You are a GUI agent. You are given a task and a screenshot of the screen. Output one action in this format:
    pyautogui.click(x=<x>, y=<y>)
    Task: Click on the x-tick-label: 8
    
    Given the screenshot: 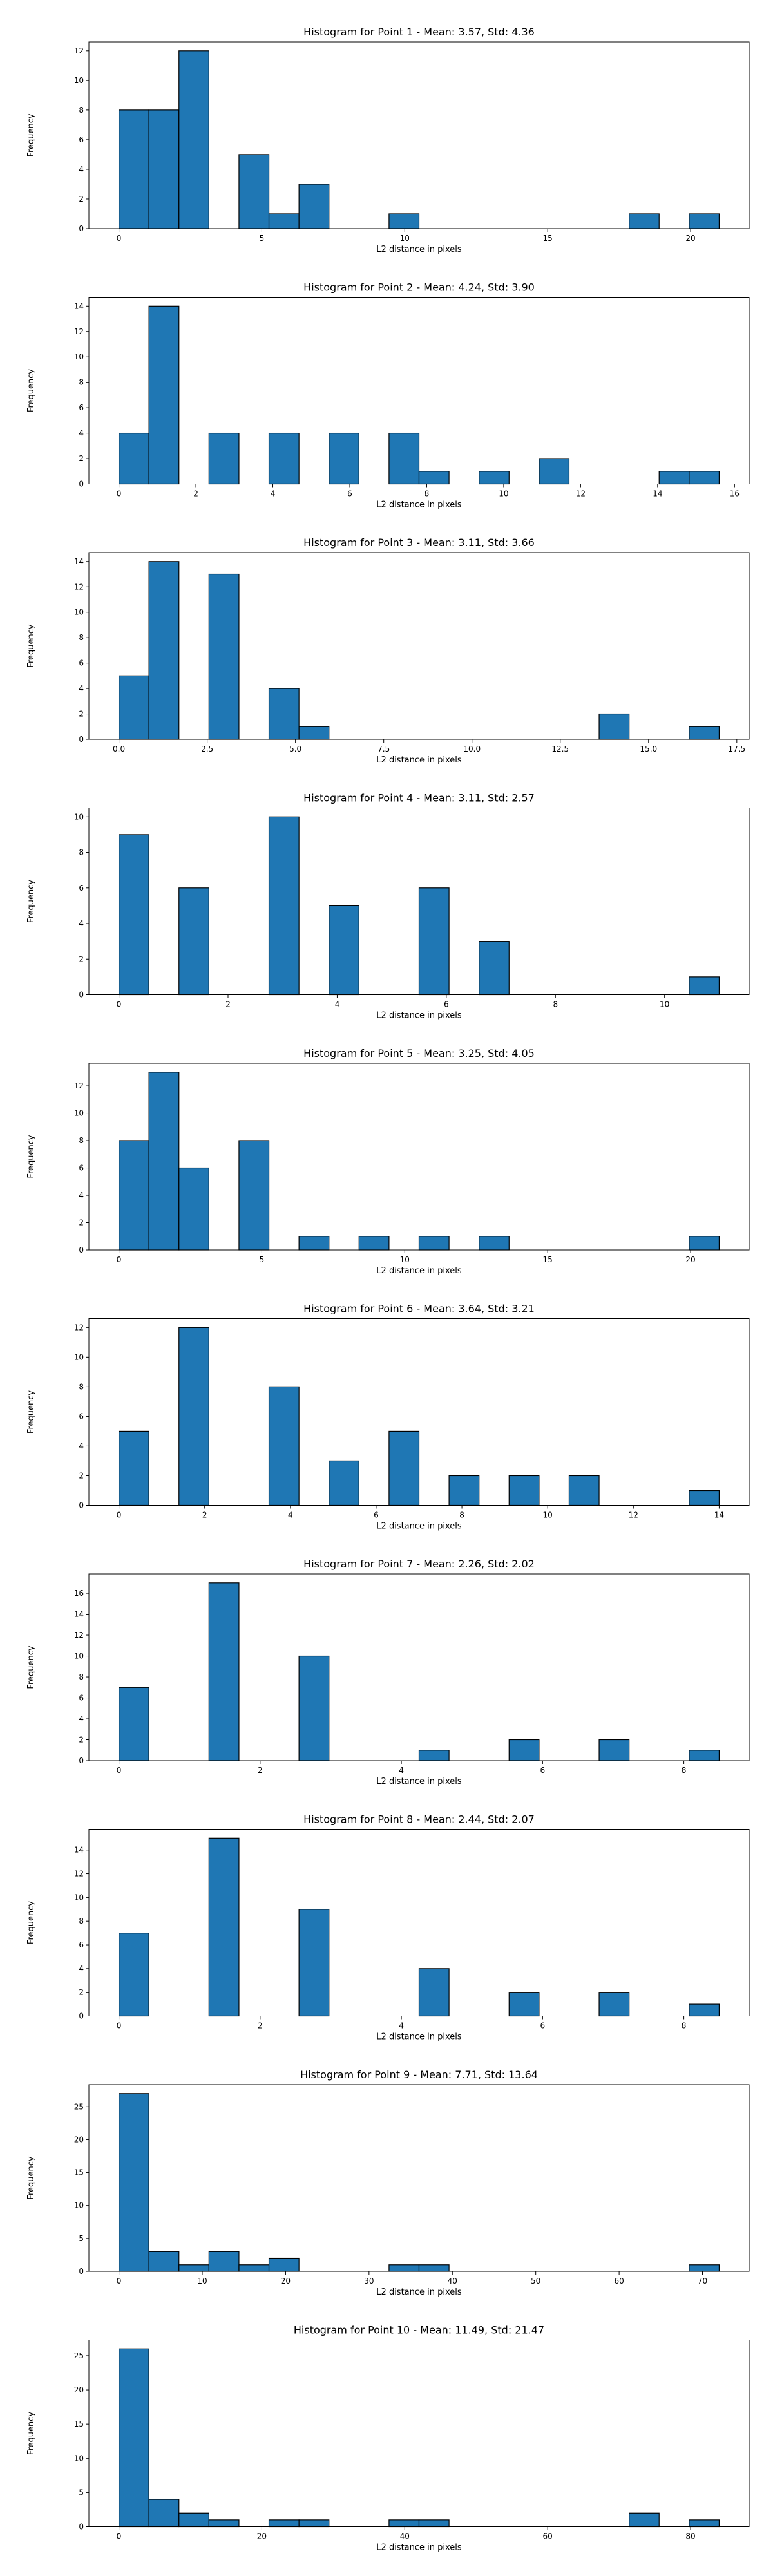 What is the action you would take?
    pyautogui.click(x=685, y=2026)
    